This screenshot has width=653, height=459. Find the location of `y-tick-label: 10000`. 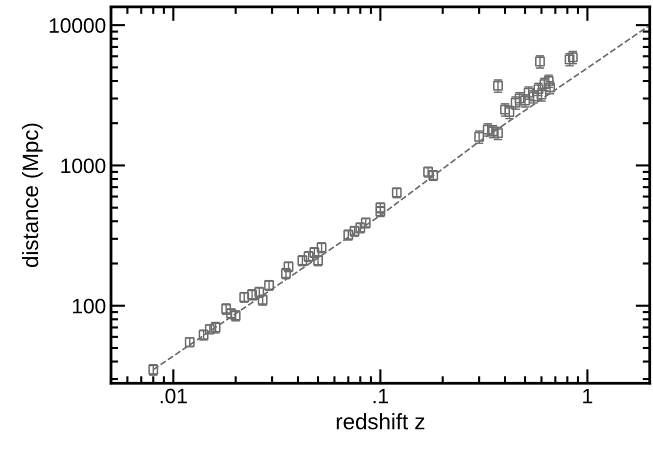

y-tick-label: 10000 is located at coordinates (78, 25).